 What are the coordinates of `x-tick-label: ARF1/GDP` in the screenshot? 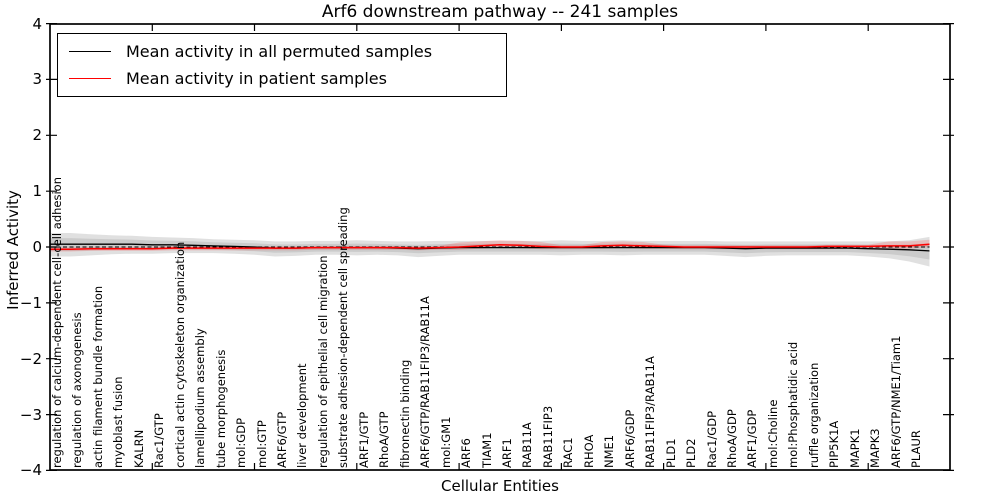 It's located at (752, 438).